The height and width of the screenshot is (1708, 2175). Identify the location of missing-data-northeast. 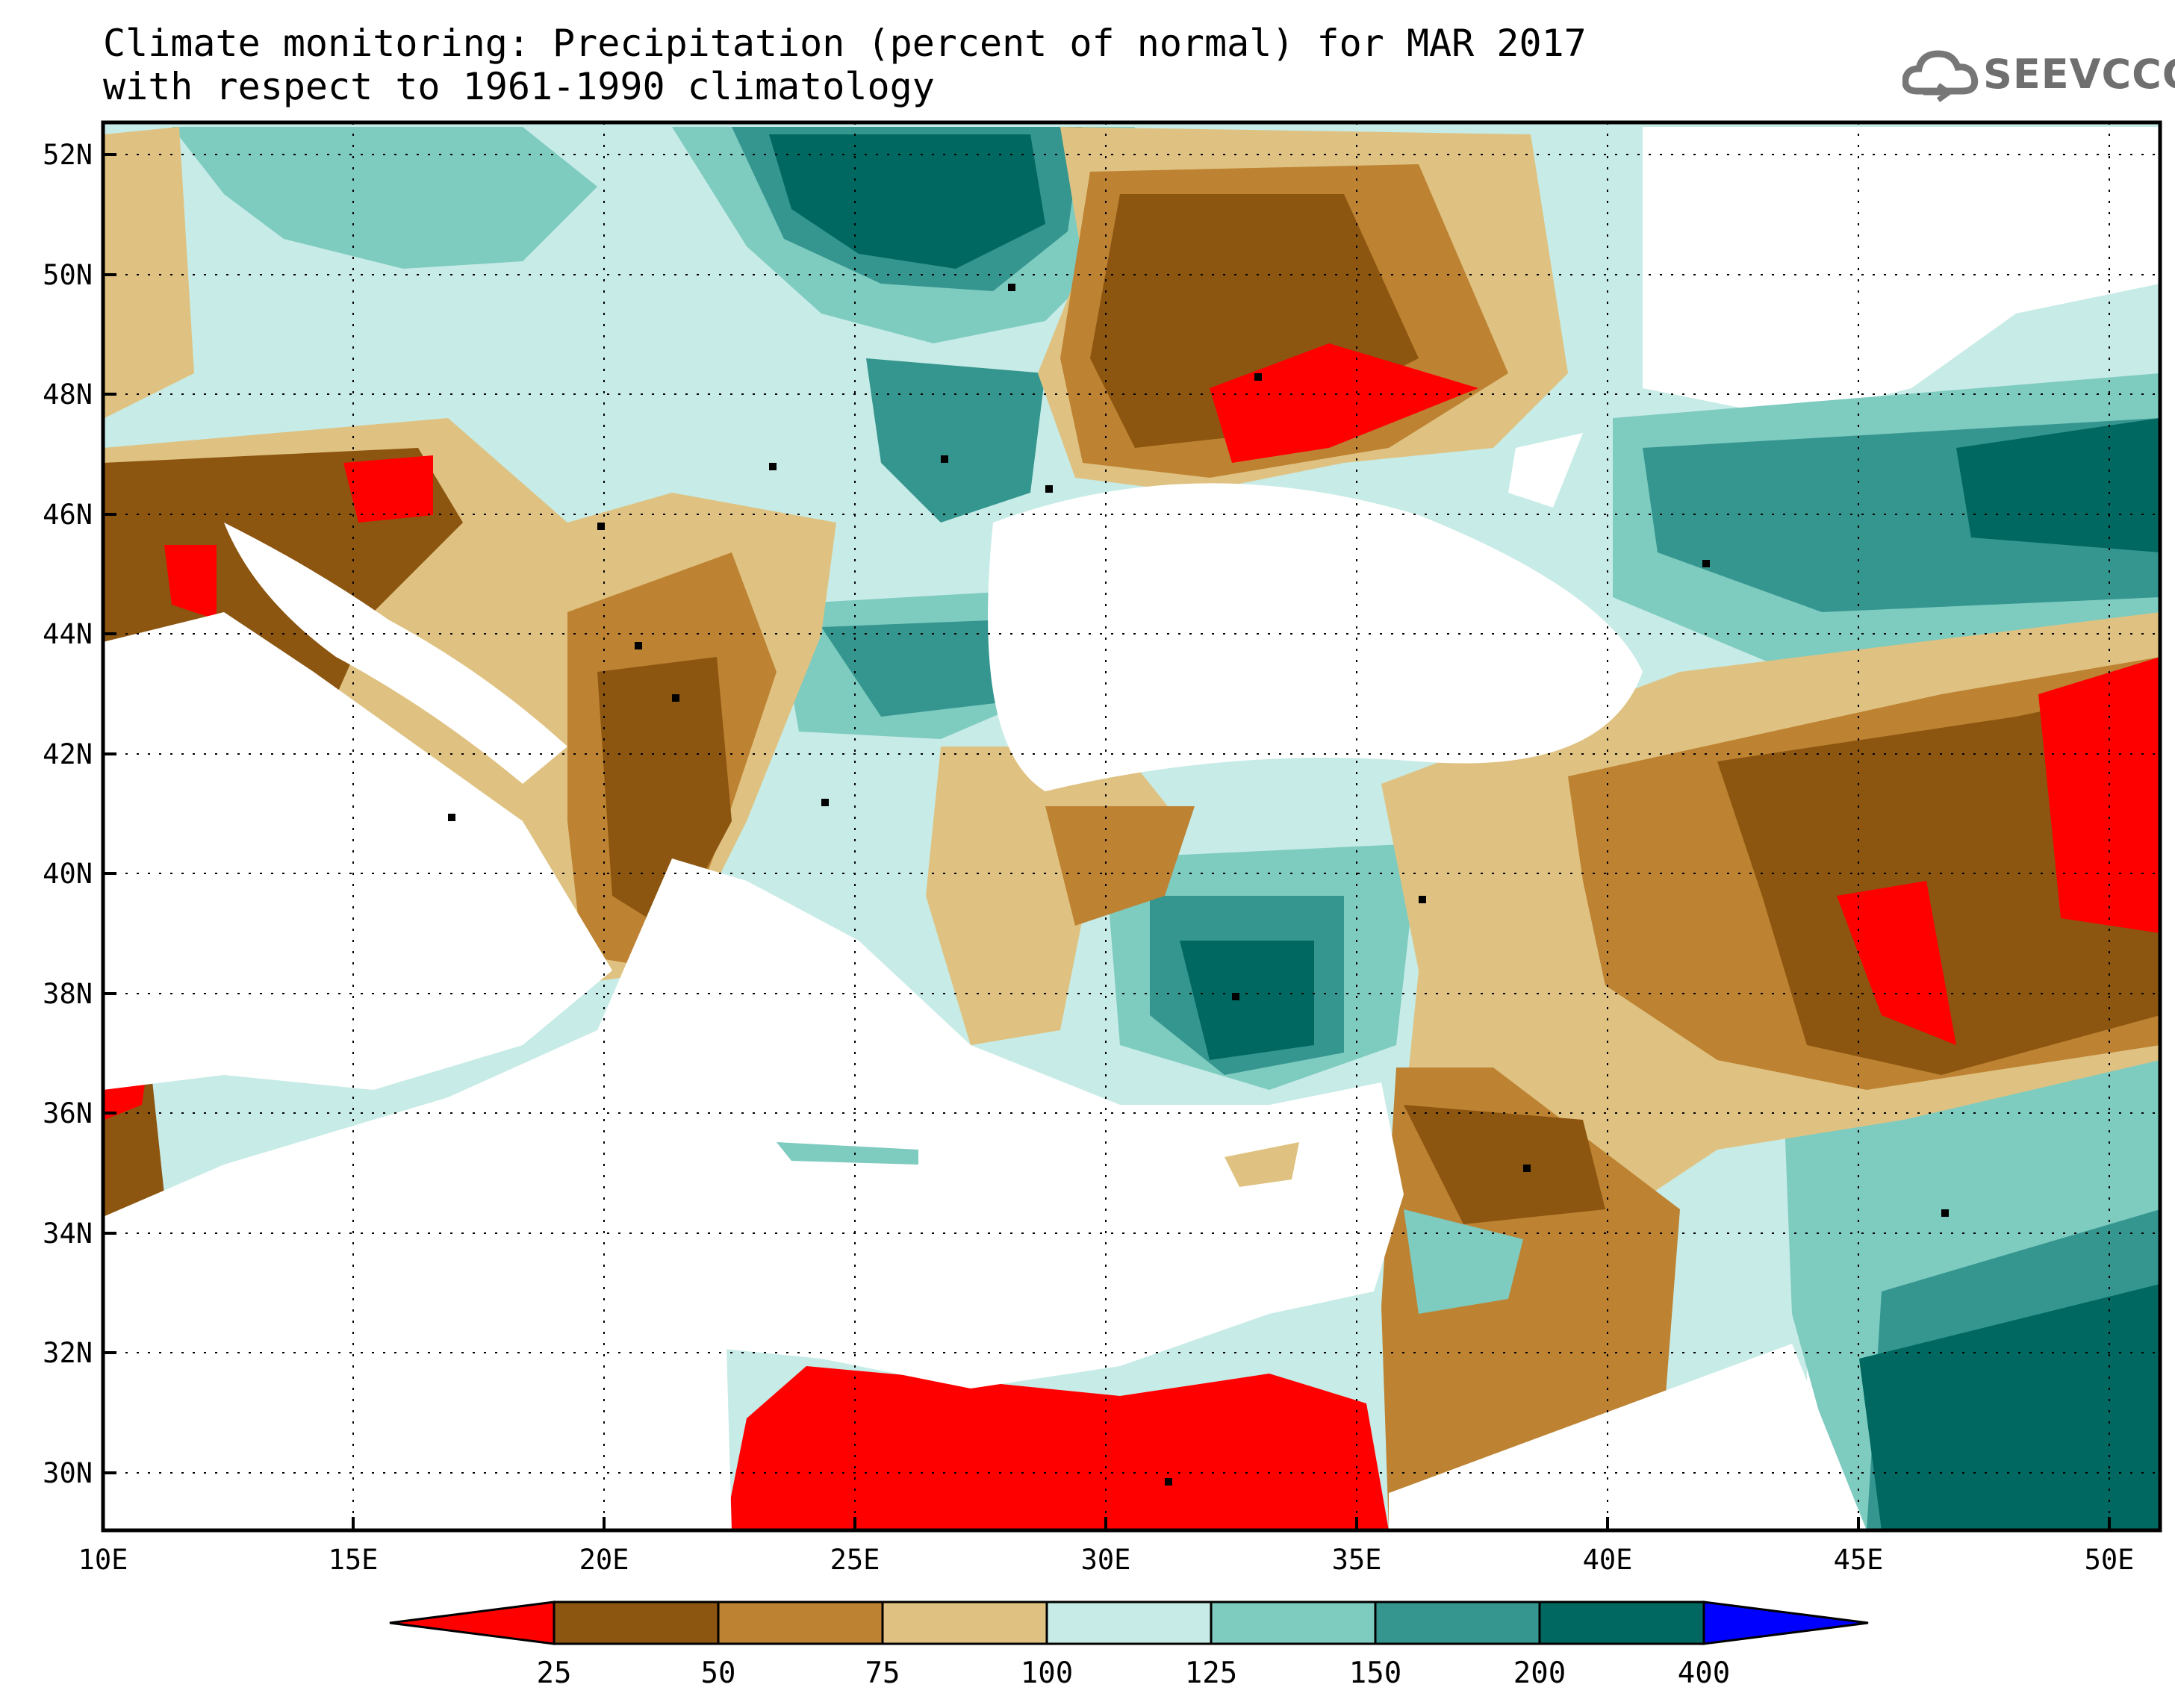
(1901, 272).